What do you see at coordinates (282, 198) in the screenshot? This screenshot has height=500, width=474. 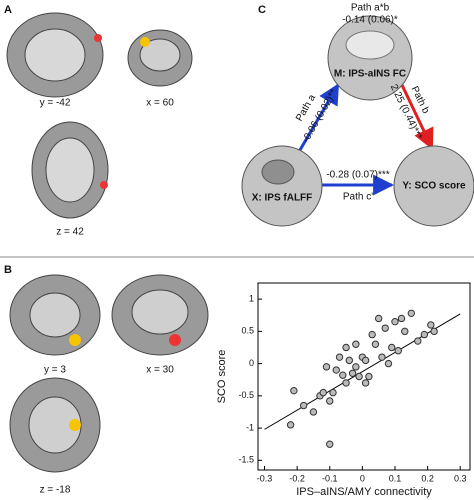 I see `node-label: X: IPS fALFF` at bounding box center [282, 198].